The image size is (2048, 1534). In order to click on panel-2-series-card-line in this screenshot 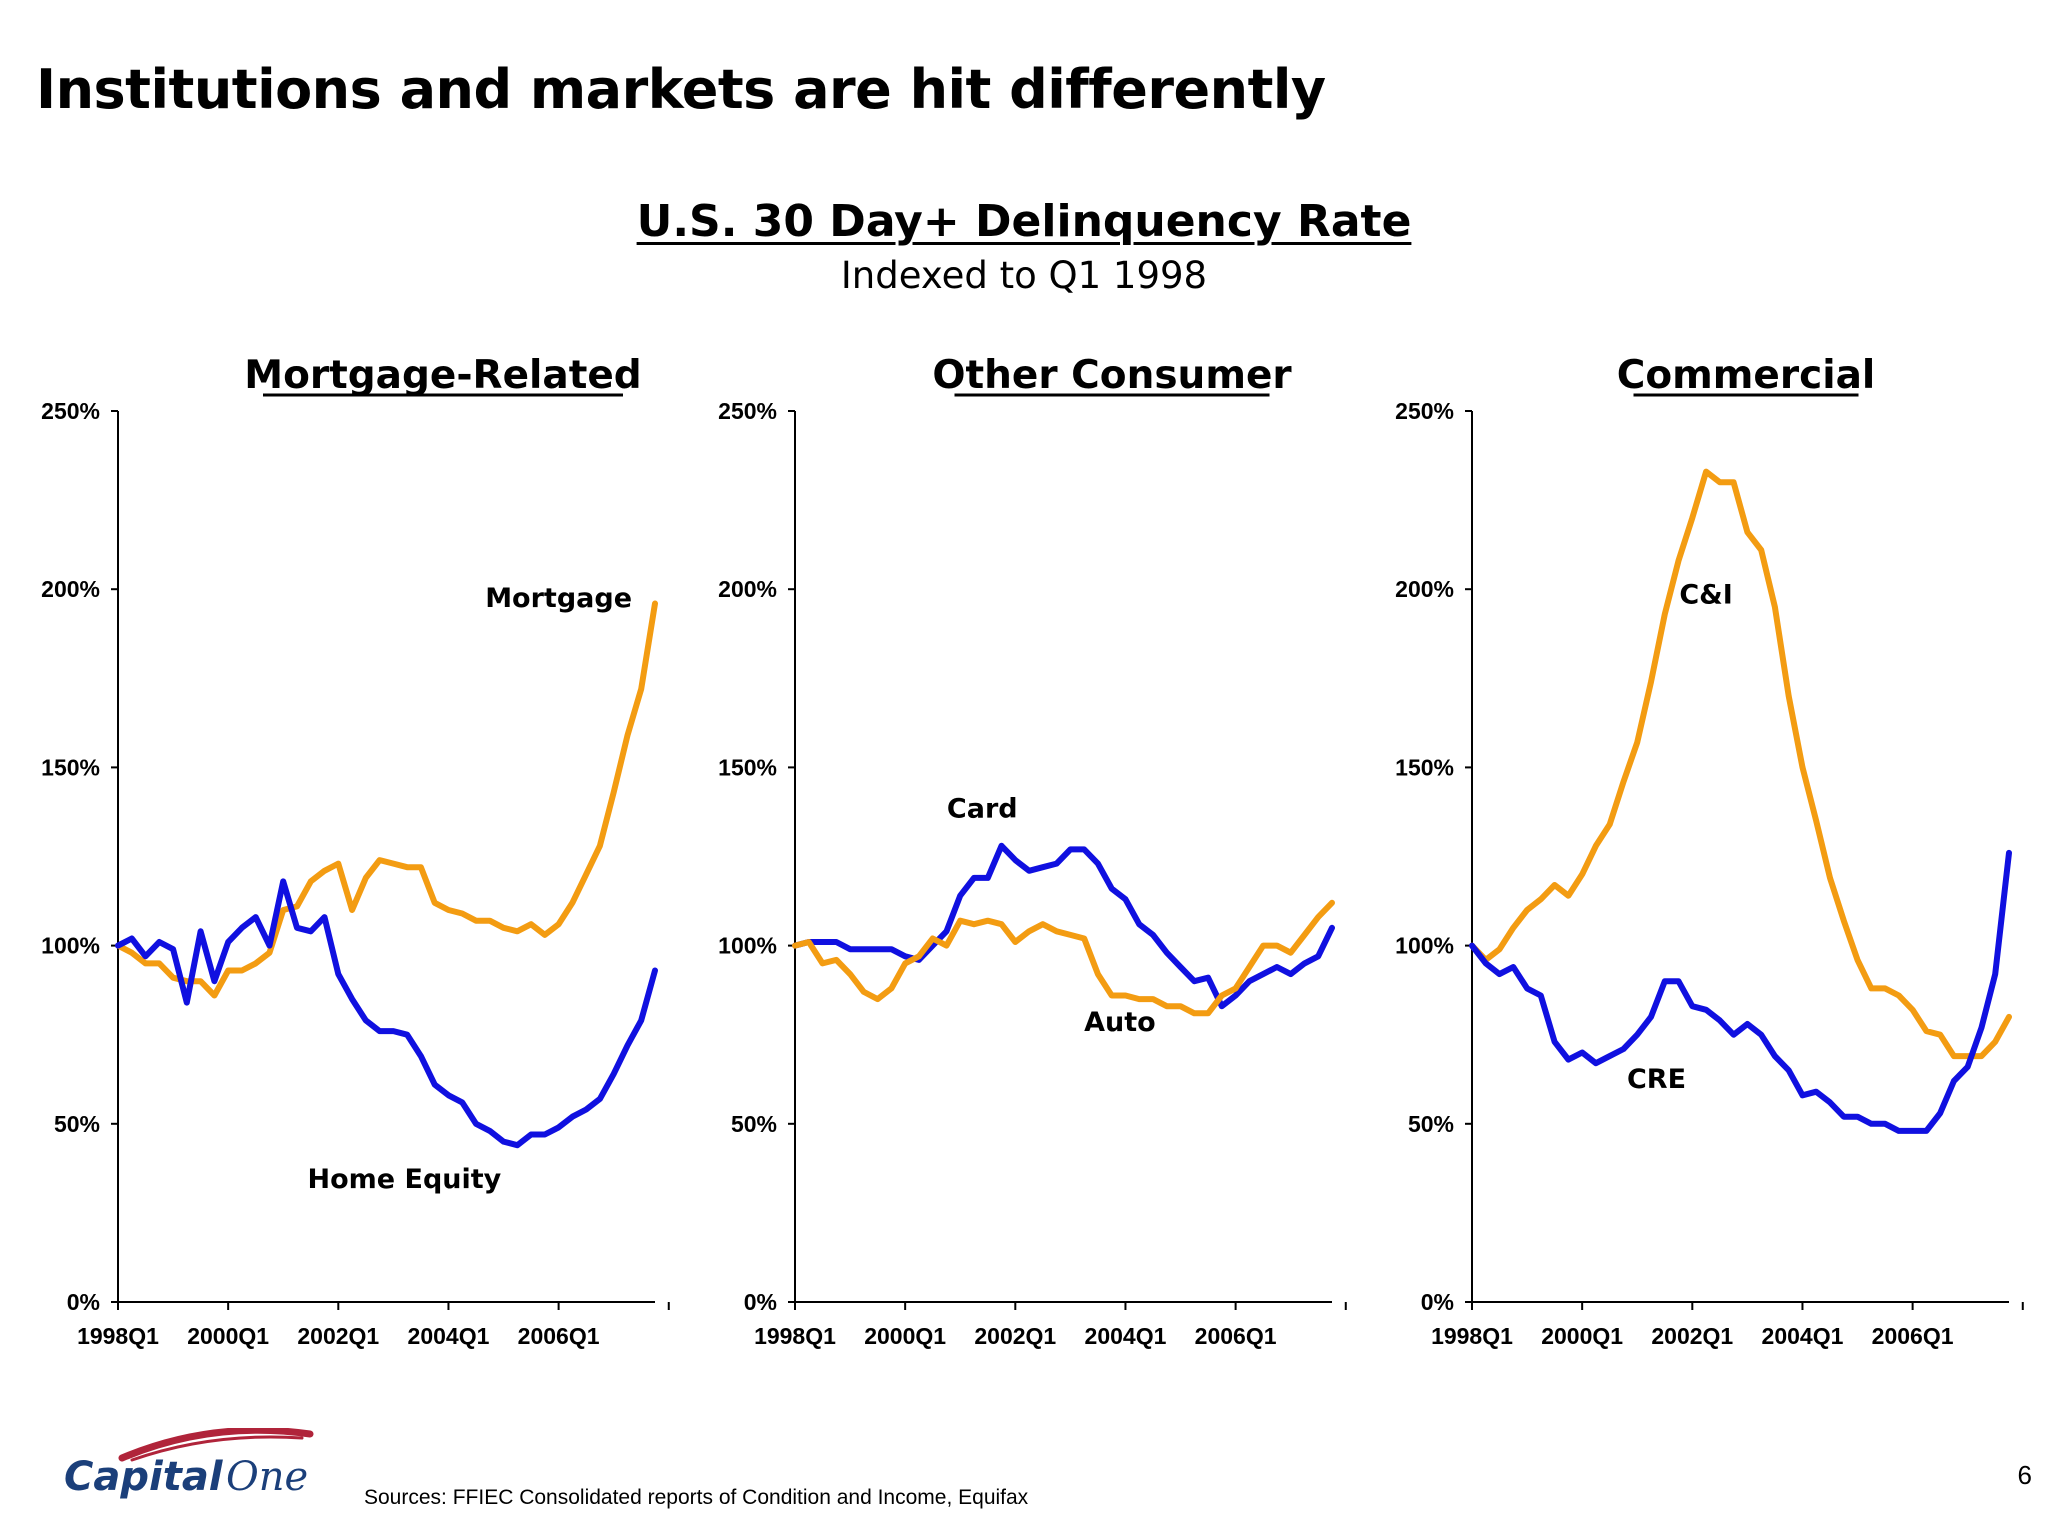, I will do `click(1063, 926)`.